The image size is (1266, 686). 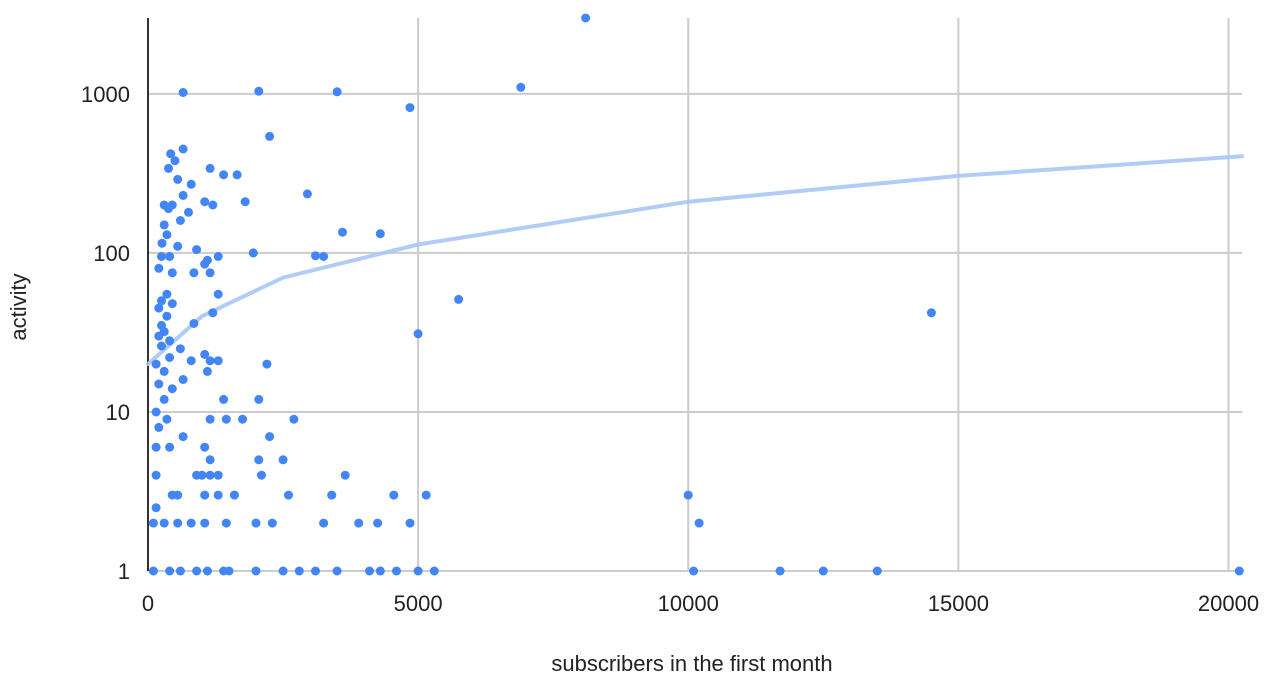 What do you see at coordinates (688, 603) in the screenshot?
I see `x-tick-label: 10000` at bounding box center [688, 603].